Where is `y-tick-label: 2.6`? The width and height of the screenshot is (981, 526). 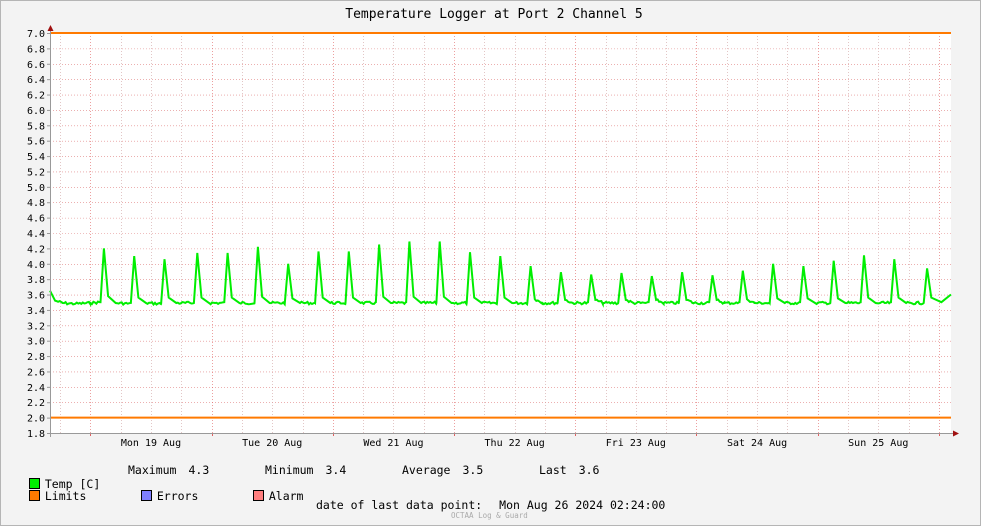
y-tick-label: 2.6 is located at coordinates (36, 372).